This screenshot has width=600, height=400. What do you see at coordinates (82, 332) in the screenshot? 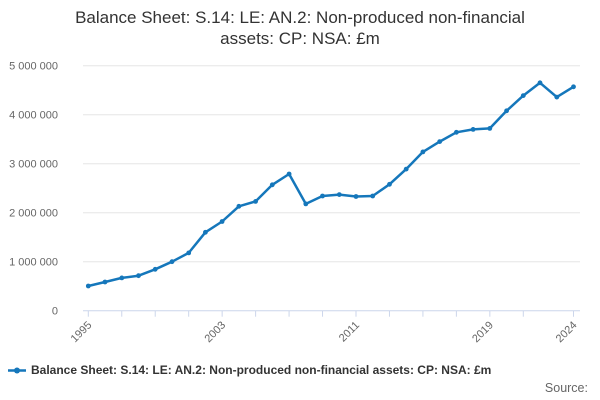
I see `x-axis-tick-label: 1995` at bounding box center [82, 332].